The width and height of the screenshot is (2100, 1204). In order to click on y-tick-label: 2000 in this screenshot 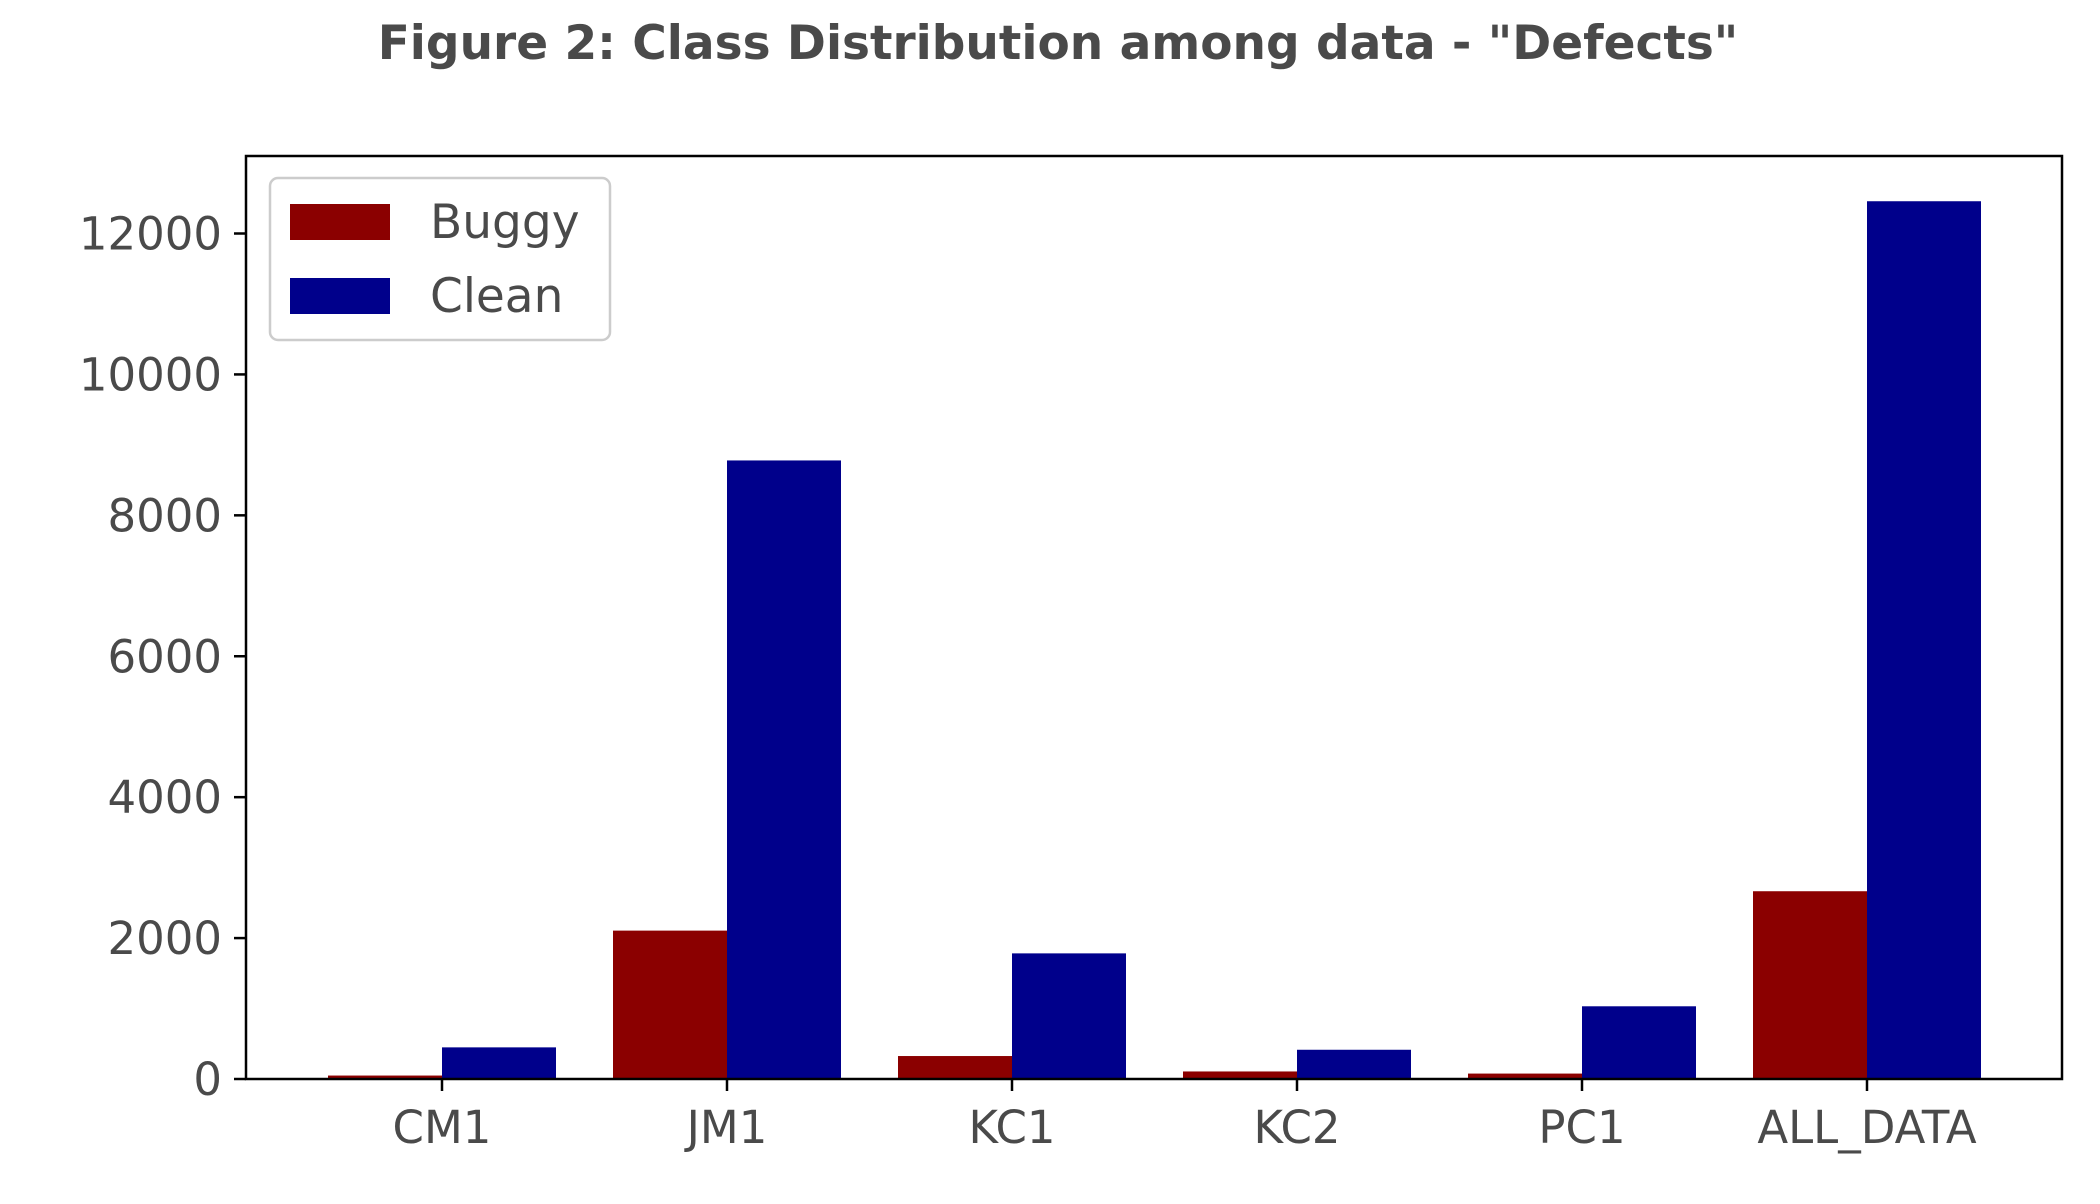, I will do `click(164, 938)`.